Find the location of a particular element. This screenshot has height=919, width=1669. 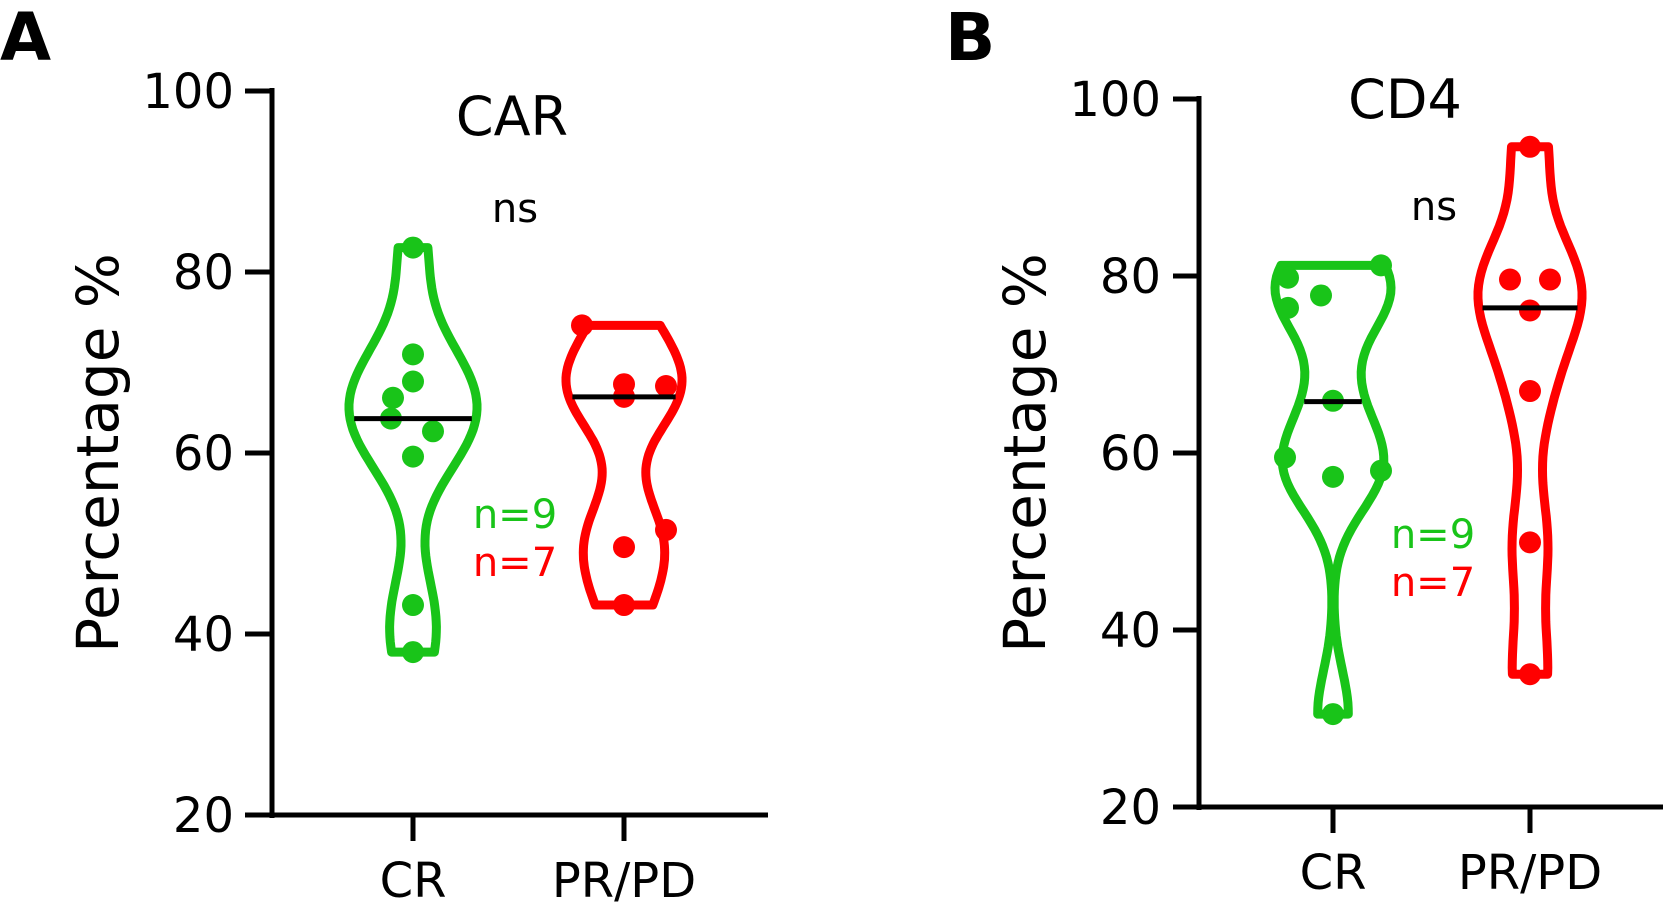

panel-label: B is located at coordinates (970, 38).